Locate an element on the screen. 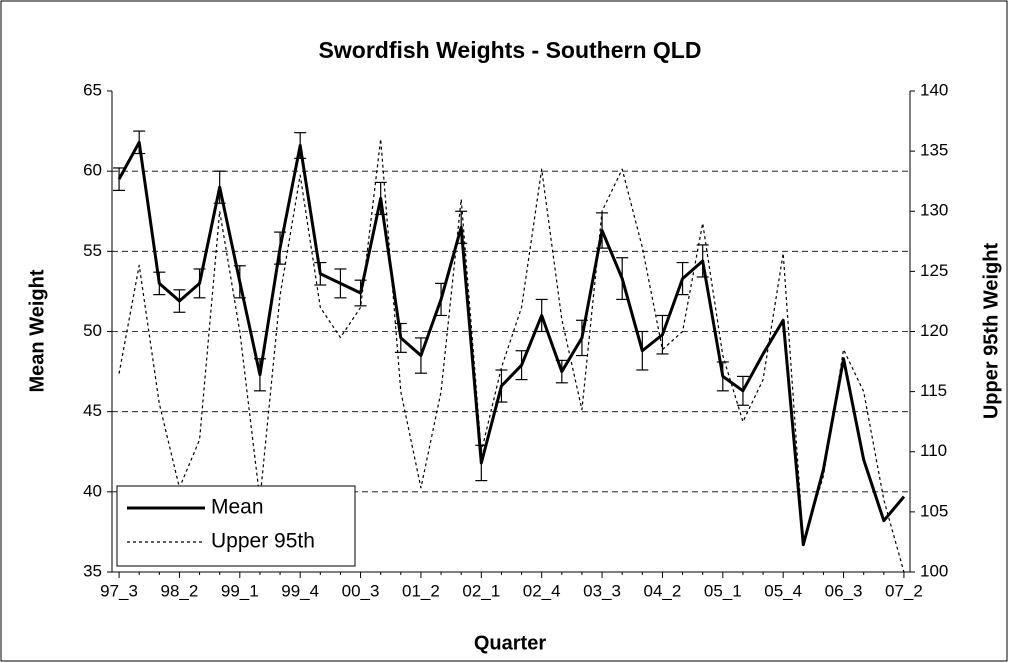 This screenshot has height=663, width=1010. y-tick-label: 45 is located at coordinates (92, 410).